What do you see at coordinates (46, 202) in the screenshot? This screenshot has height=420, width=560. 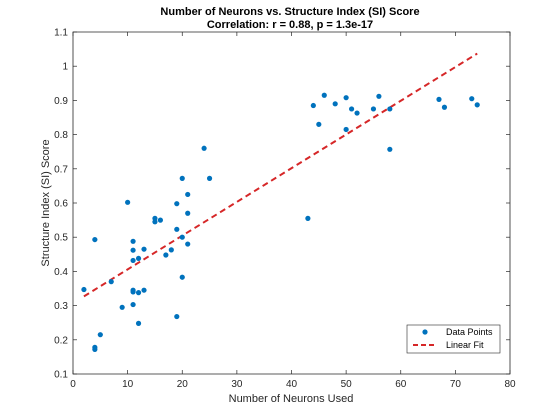 I see `y-axis-label: Structure Index (SI) Score` at bounding box center [46, 202].